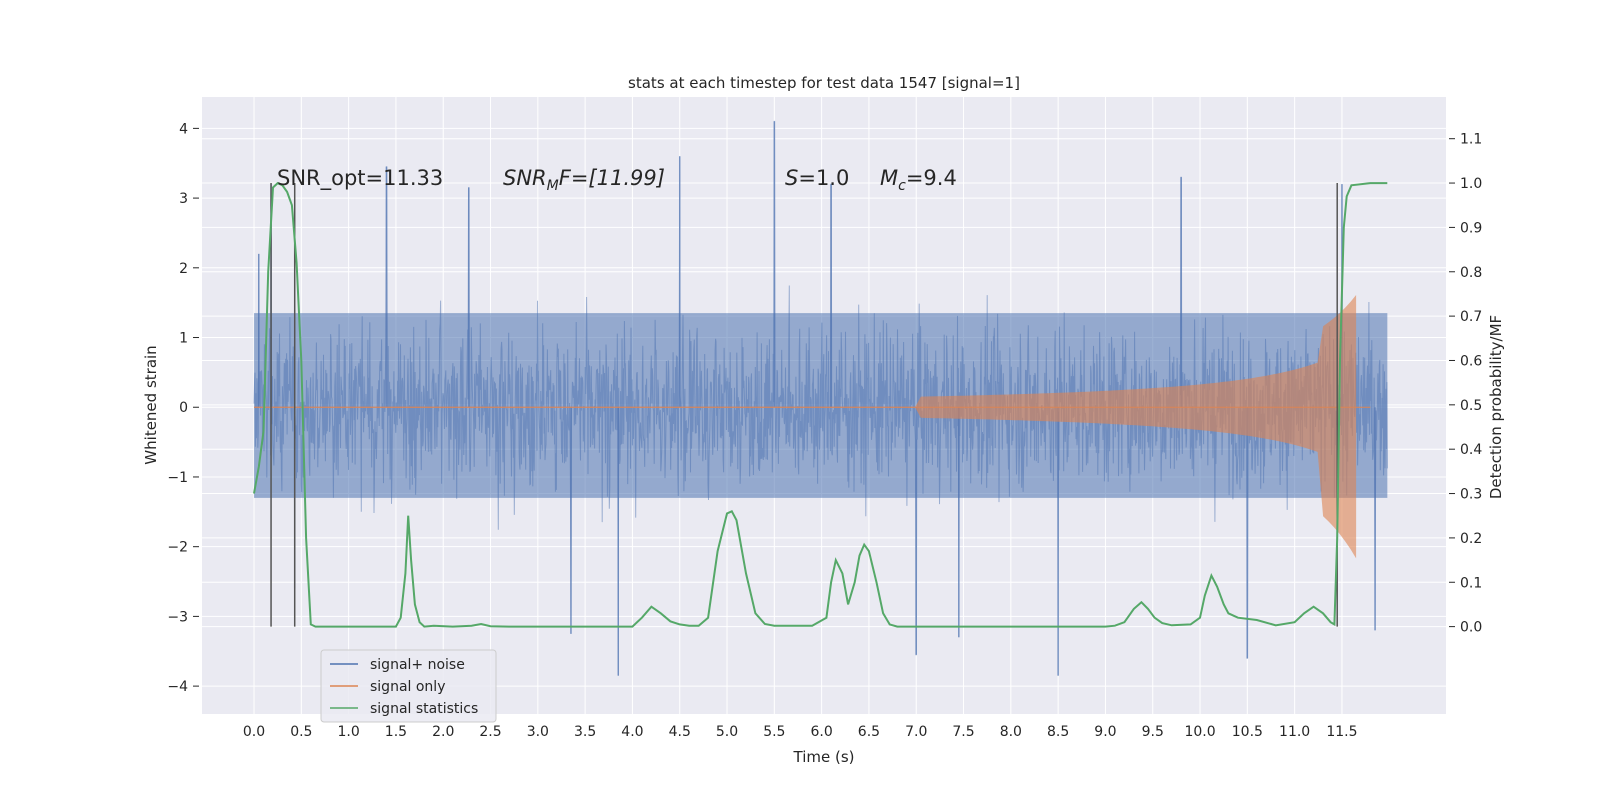 This screenshot has height=804, width=1600. What do you see at coordinates (1471, 450) in the screenshot?
I see `y-right-tick-label: 0.4` at bounding box center [1471, 450].